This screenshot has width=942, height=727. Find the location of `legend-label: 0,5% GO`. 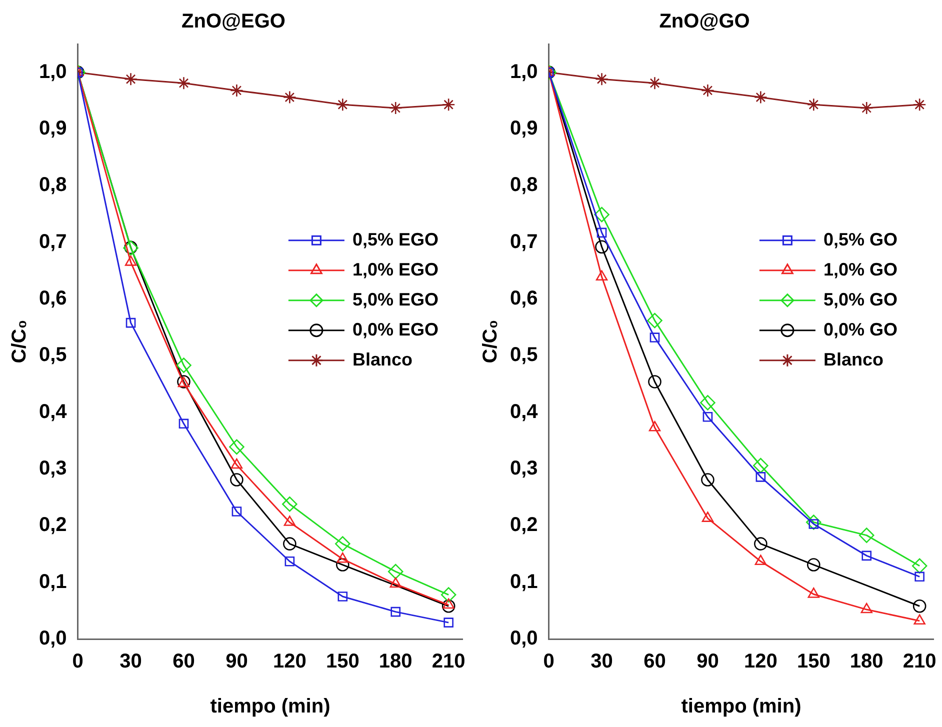

legend-label: 0,5% GO is located at coordinates (860, 239).